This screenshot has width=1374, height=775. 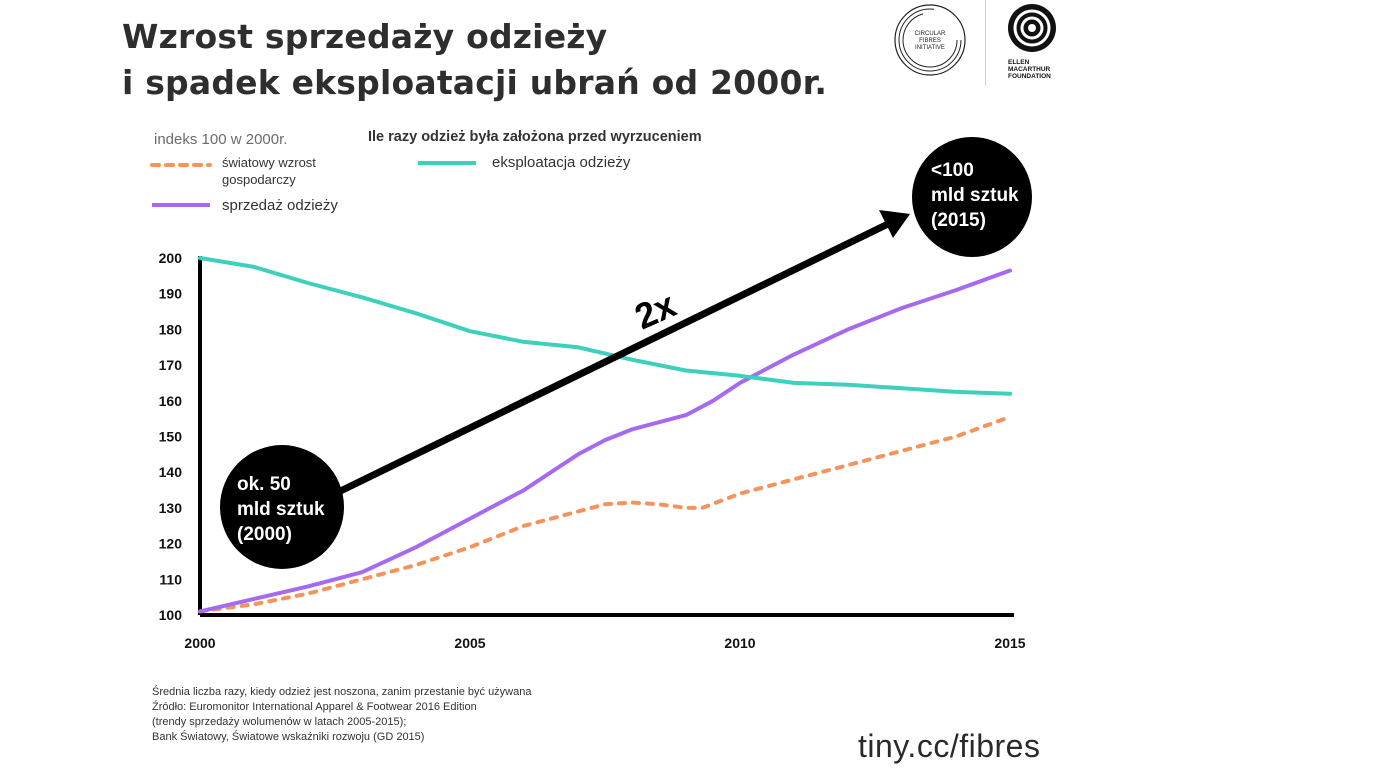 I want to click on end-bubble-text: <100, so click(x=952, y=170).